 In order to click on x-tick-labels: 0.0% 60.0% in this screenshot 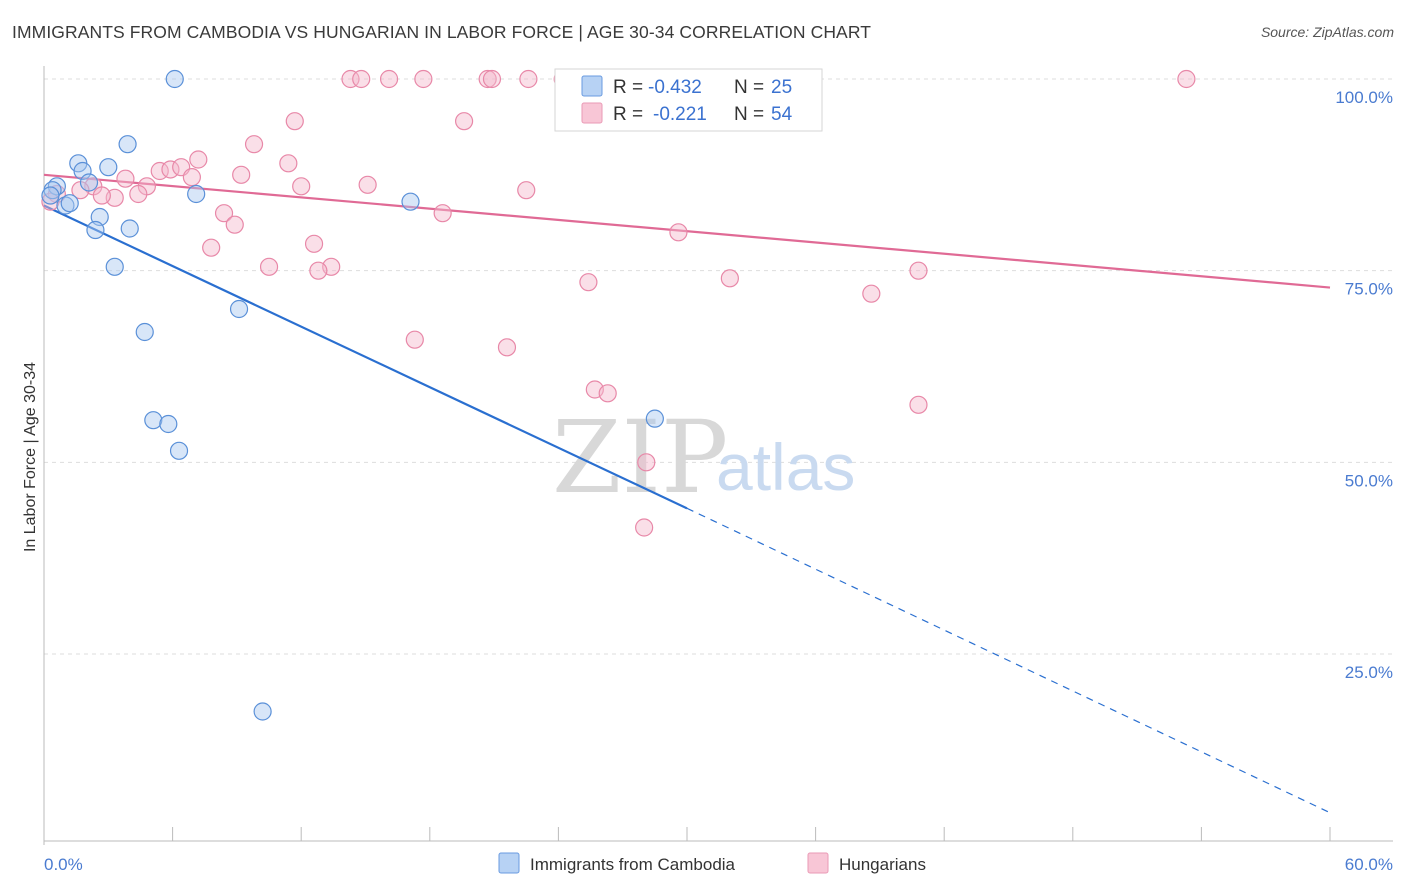, I will do `click(718, 864)`.